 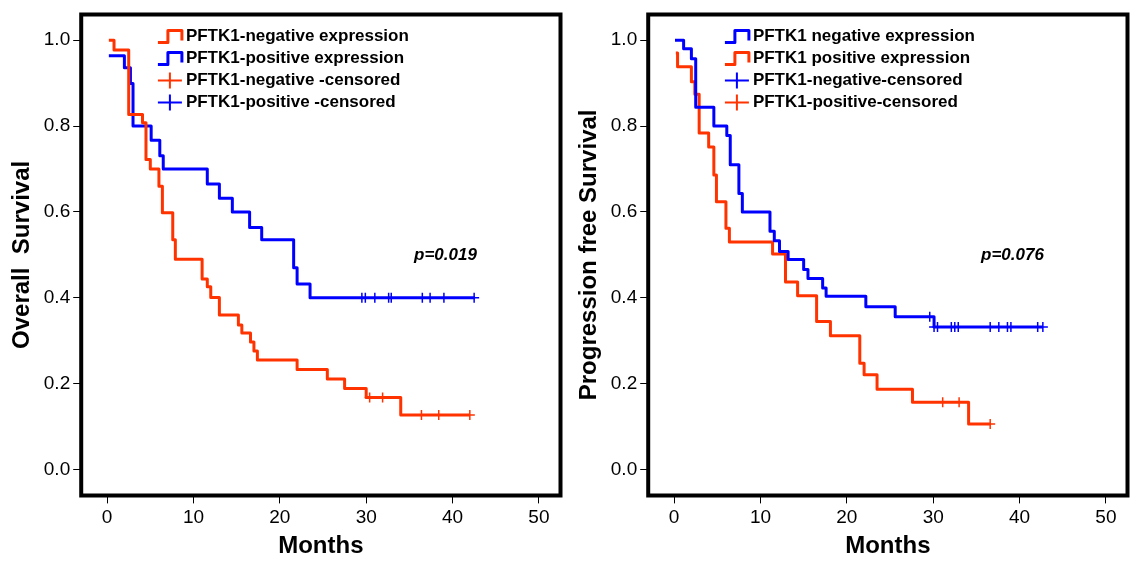 I want to click on legend-label: PFTK1-negative expression, so click(x=297, y=36).